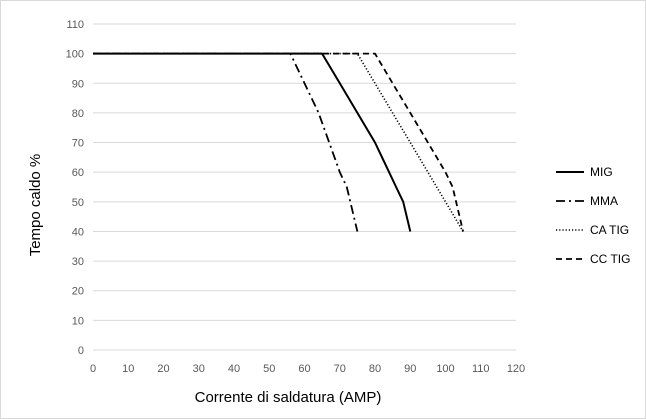 The width and height of the screenshot is (646, 419). Describe the element at coordinates (128, 369) in the screenshot. I see `x-tick-label-1: 10` at that location.